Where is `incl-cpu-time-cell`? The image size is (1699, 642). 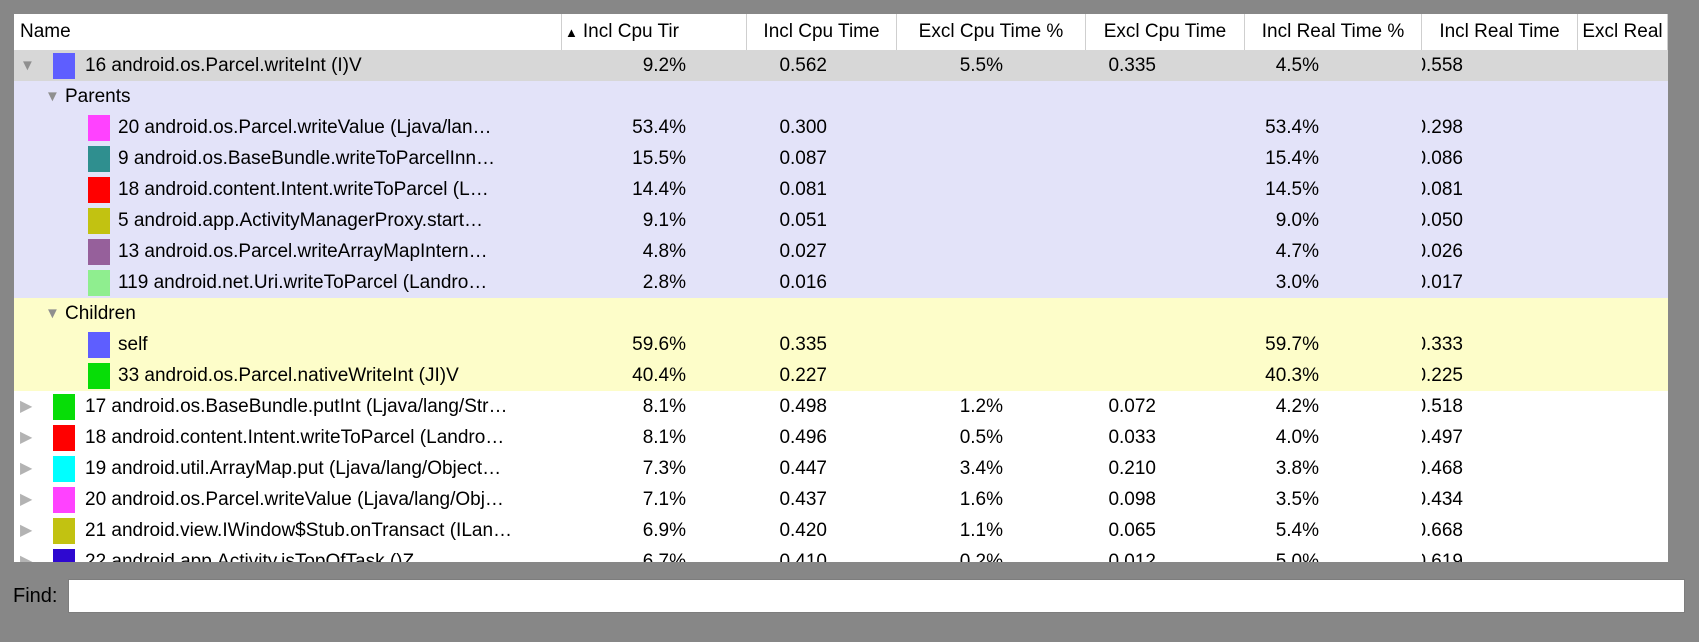
incl-cpu-time-cell is located at coordinates (822, 96).